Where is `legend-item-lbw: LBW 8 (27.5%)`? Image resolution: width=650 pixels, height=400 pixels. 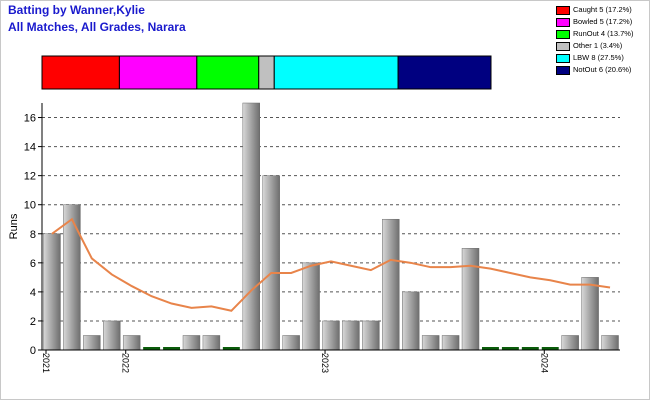 legend-item-lbw: LBW 8 (27.5%) is located at coordinates (601, 58).